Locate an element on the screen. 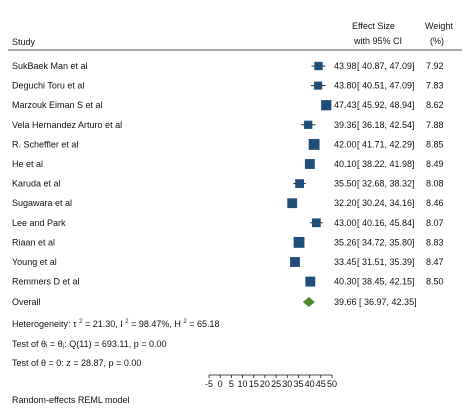 This screenshot has width=471, height=416. study-name: Sugawara et al is located at coordinates (42, 203).